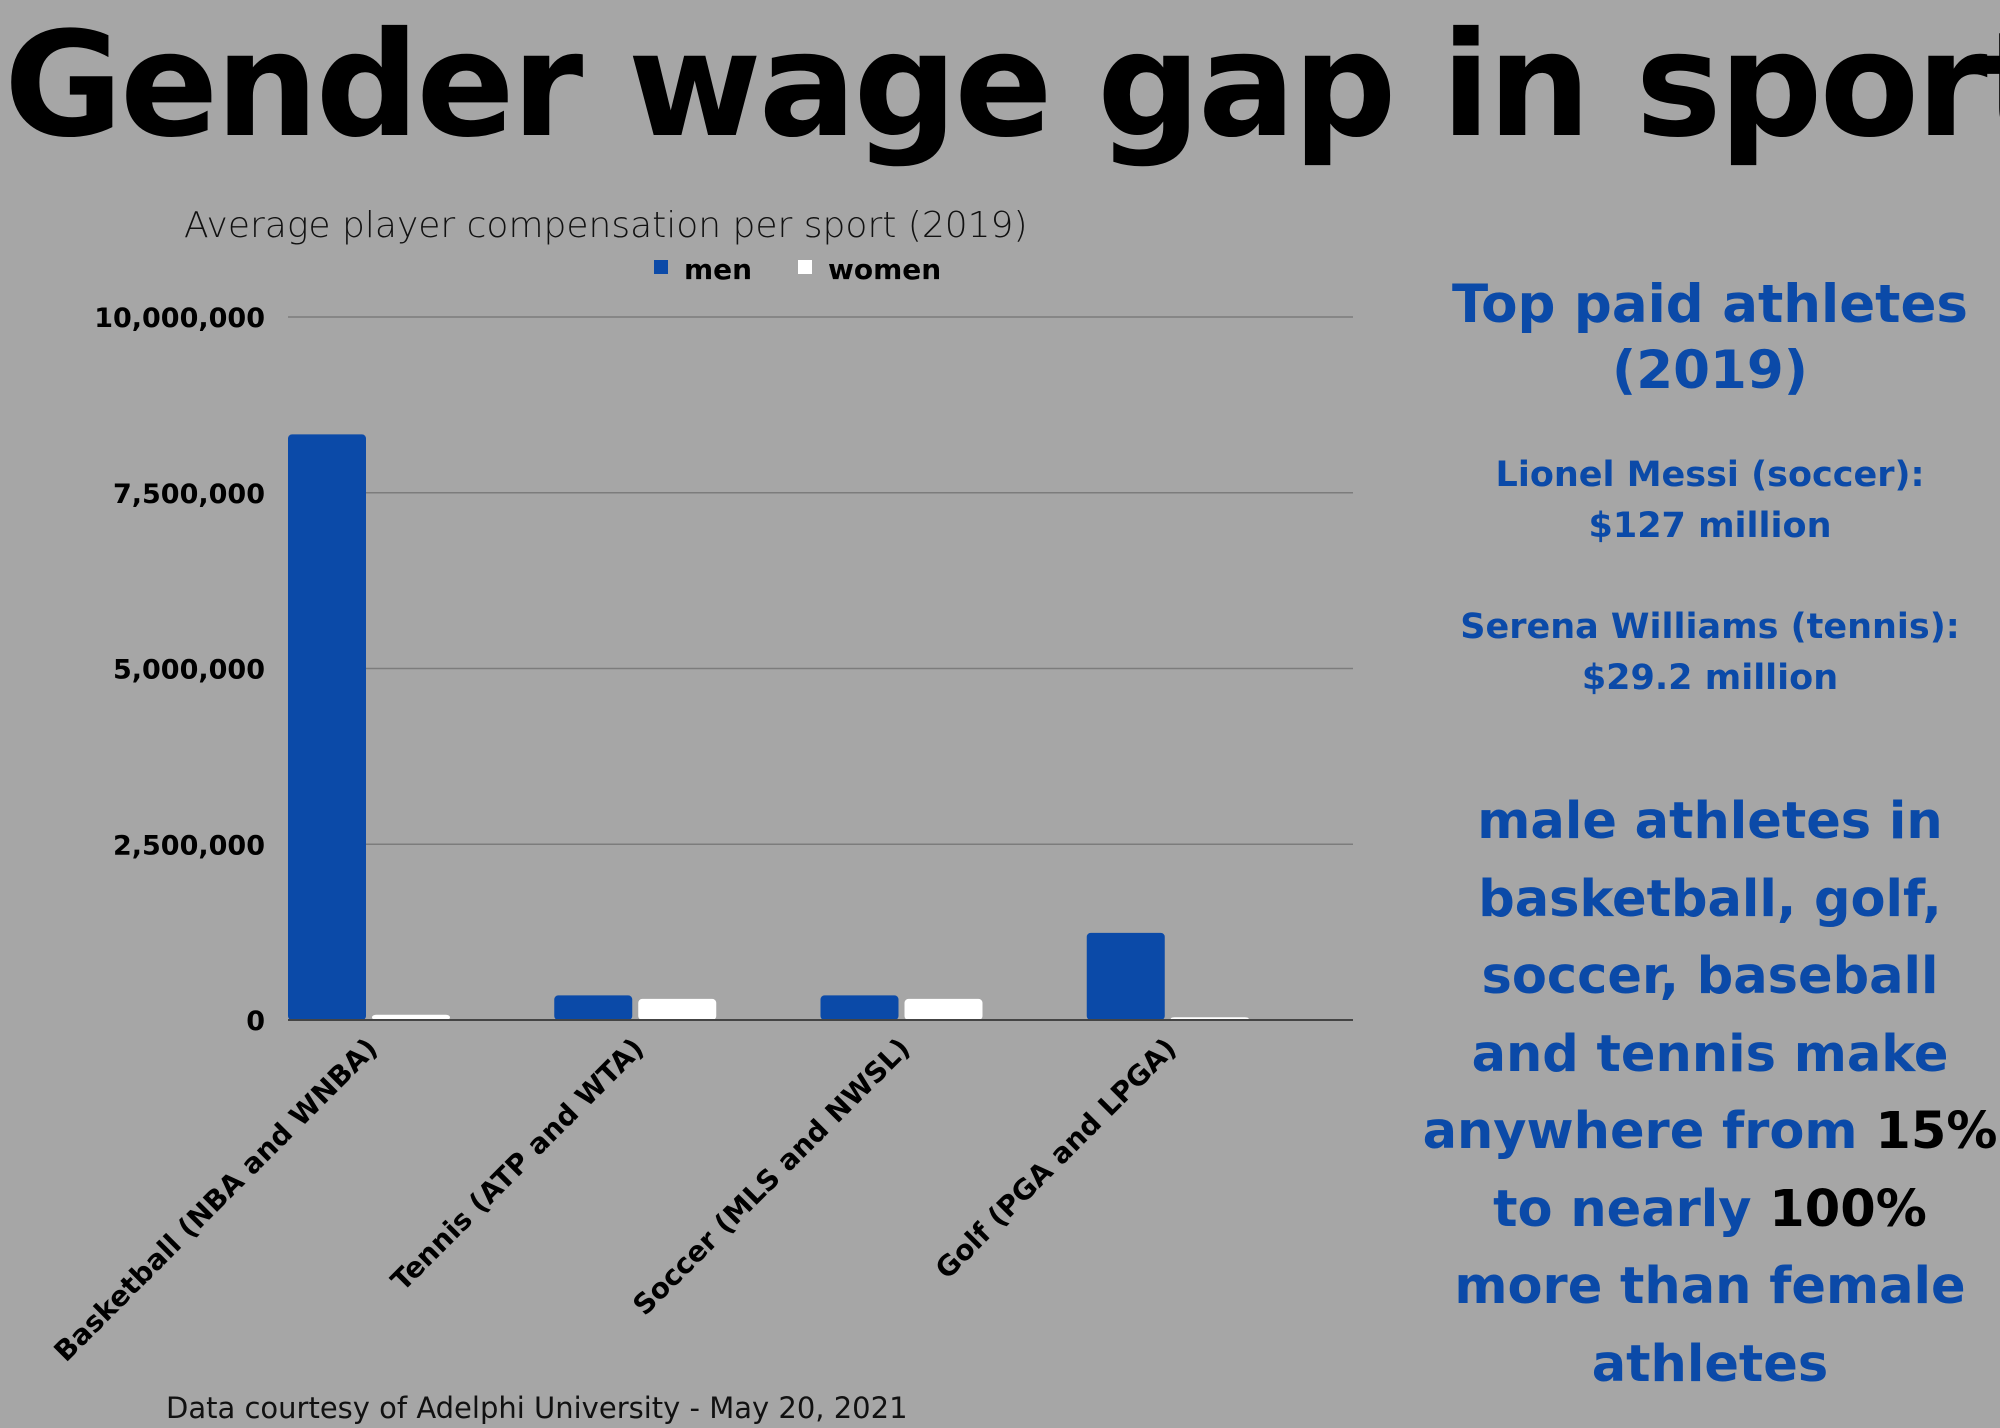 This screenshot has height=1428, width=2000. What do you see at coordinates (805, 267) in the screenshot?
I see `legend-swatch-women` at bounding box center [805, 267].